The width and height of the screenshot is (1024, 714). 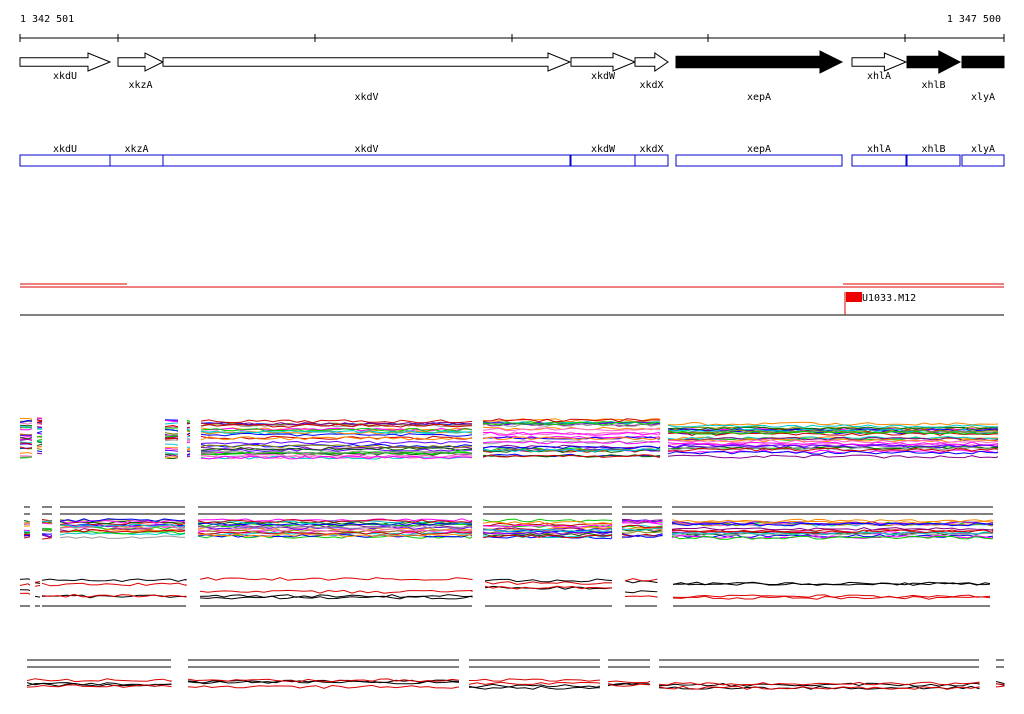 What do you see at coordinates (933, 149) in the screenshot?
I see `feature-label: xhlB` at bounding box center [933, 149].